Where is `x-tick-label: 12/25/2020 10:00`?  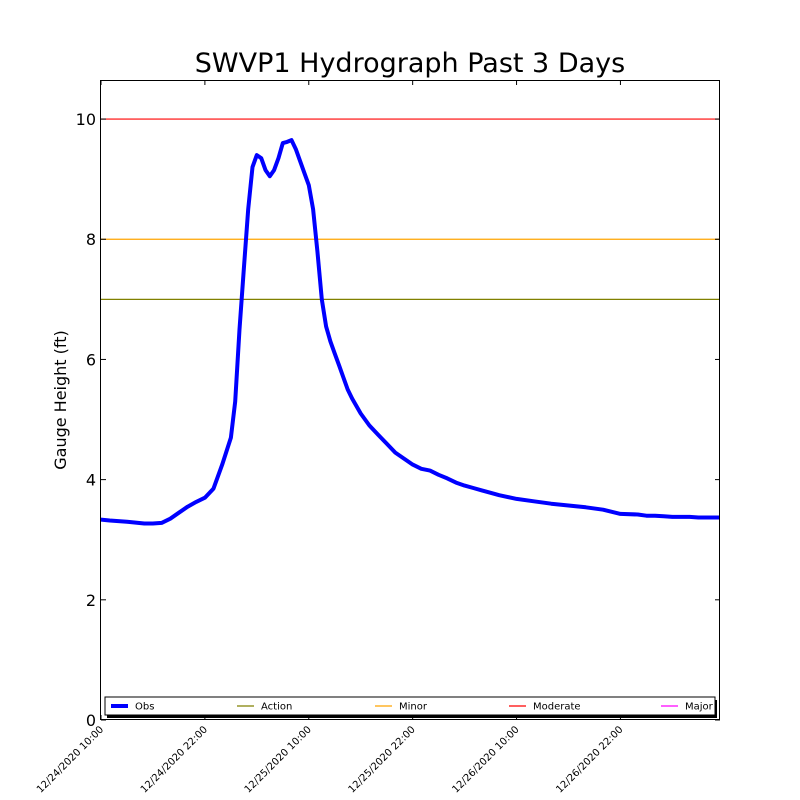 x-tick-label: 12/25/2020 10:00 is located at coordinates (278, 759).